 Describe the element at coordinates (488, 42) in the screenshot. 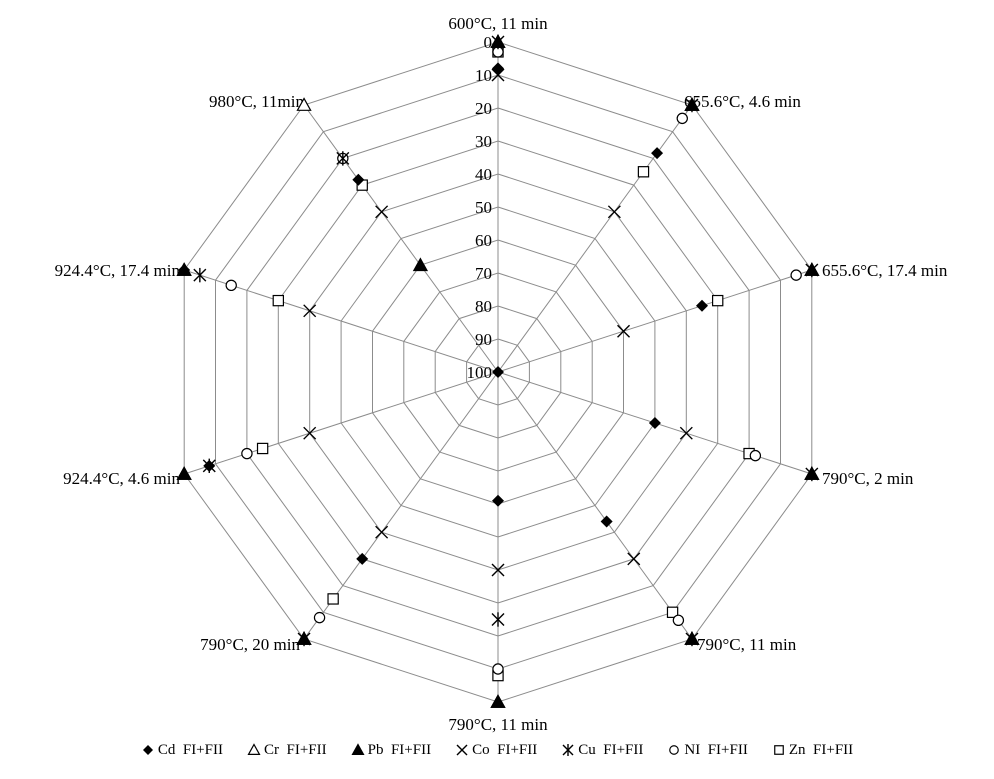

I see `radial-tick-label: 0` at that location.